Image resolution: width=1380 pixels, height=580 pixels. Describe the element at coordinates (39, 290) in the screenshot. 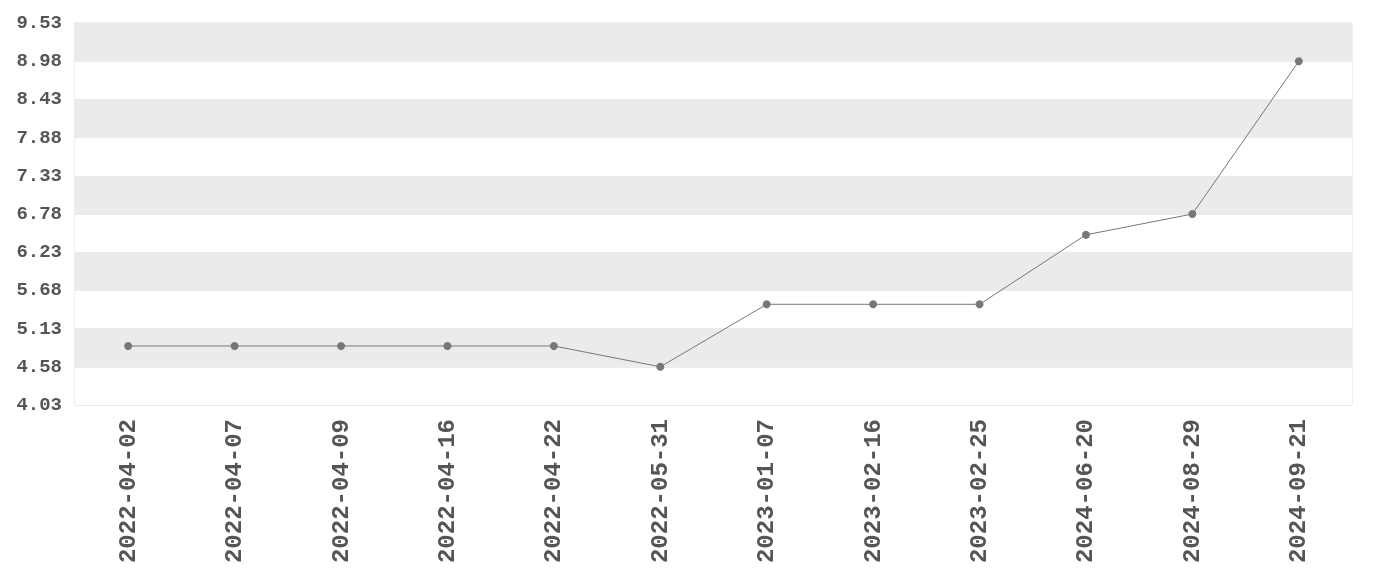

I see `y-tick-label: 5.68` at that location.